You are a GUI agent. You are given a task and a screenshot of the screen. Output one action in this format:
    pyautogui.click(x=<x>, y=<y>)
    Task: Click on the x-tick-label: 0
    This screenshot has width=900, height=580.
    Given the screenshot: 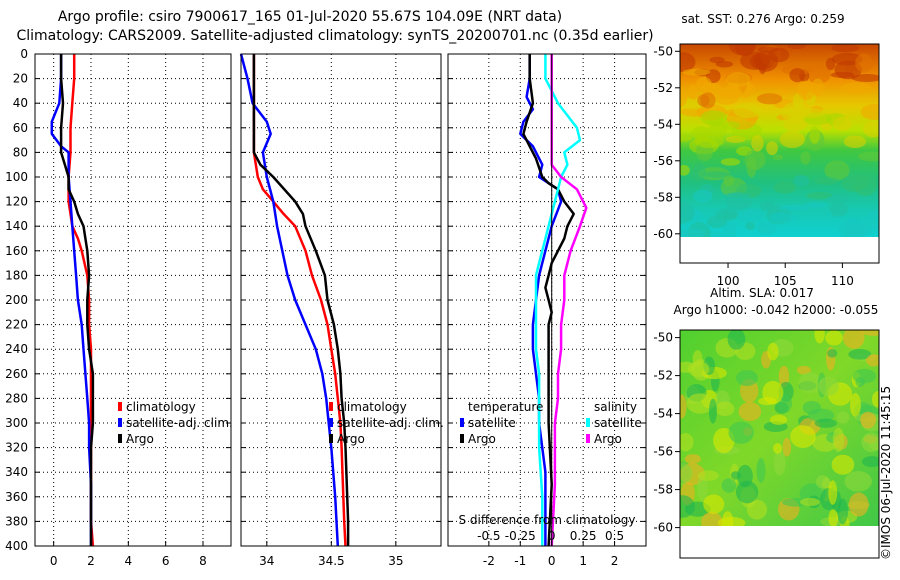 What is the action you would take?
    pyautogui.click(x=552, y=561)
    